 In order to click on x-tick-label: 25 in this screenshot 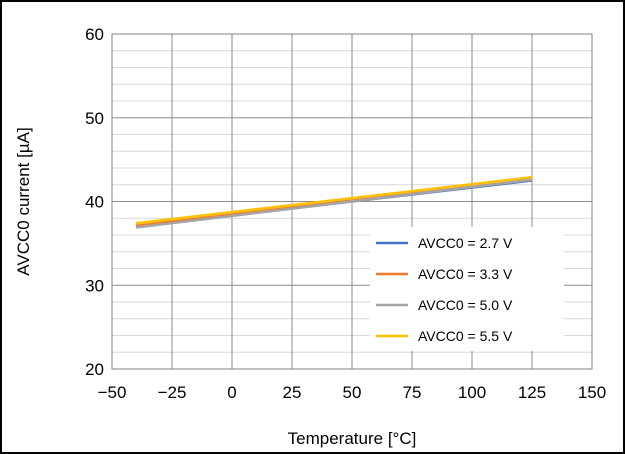, I will do `click(292, 392)`.